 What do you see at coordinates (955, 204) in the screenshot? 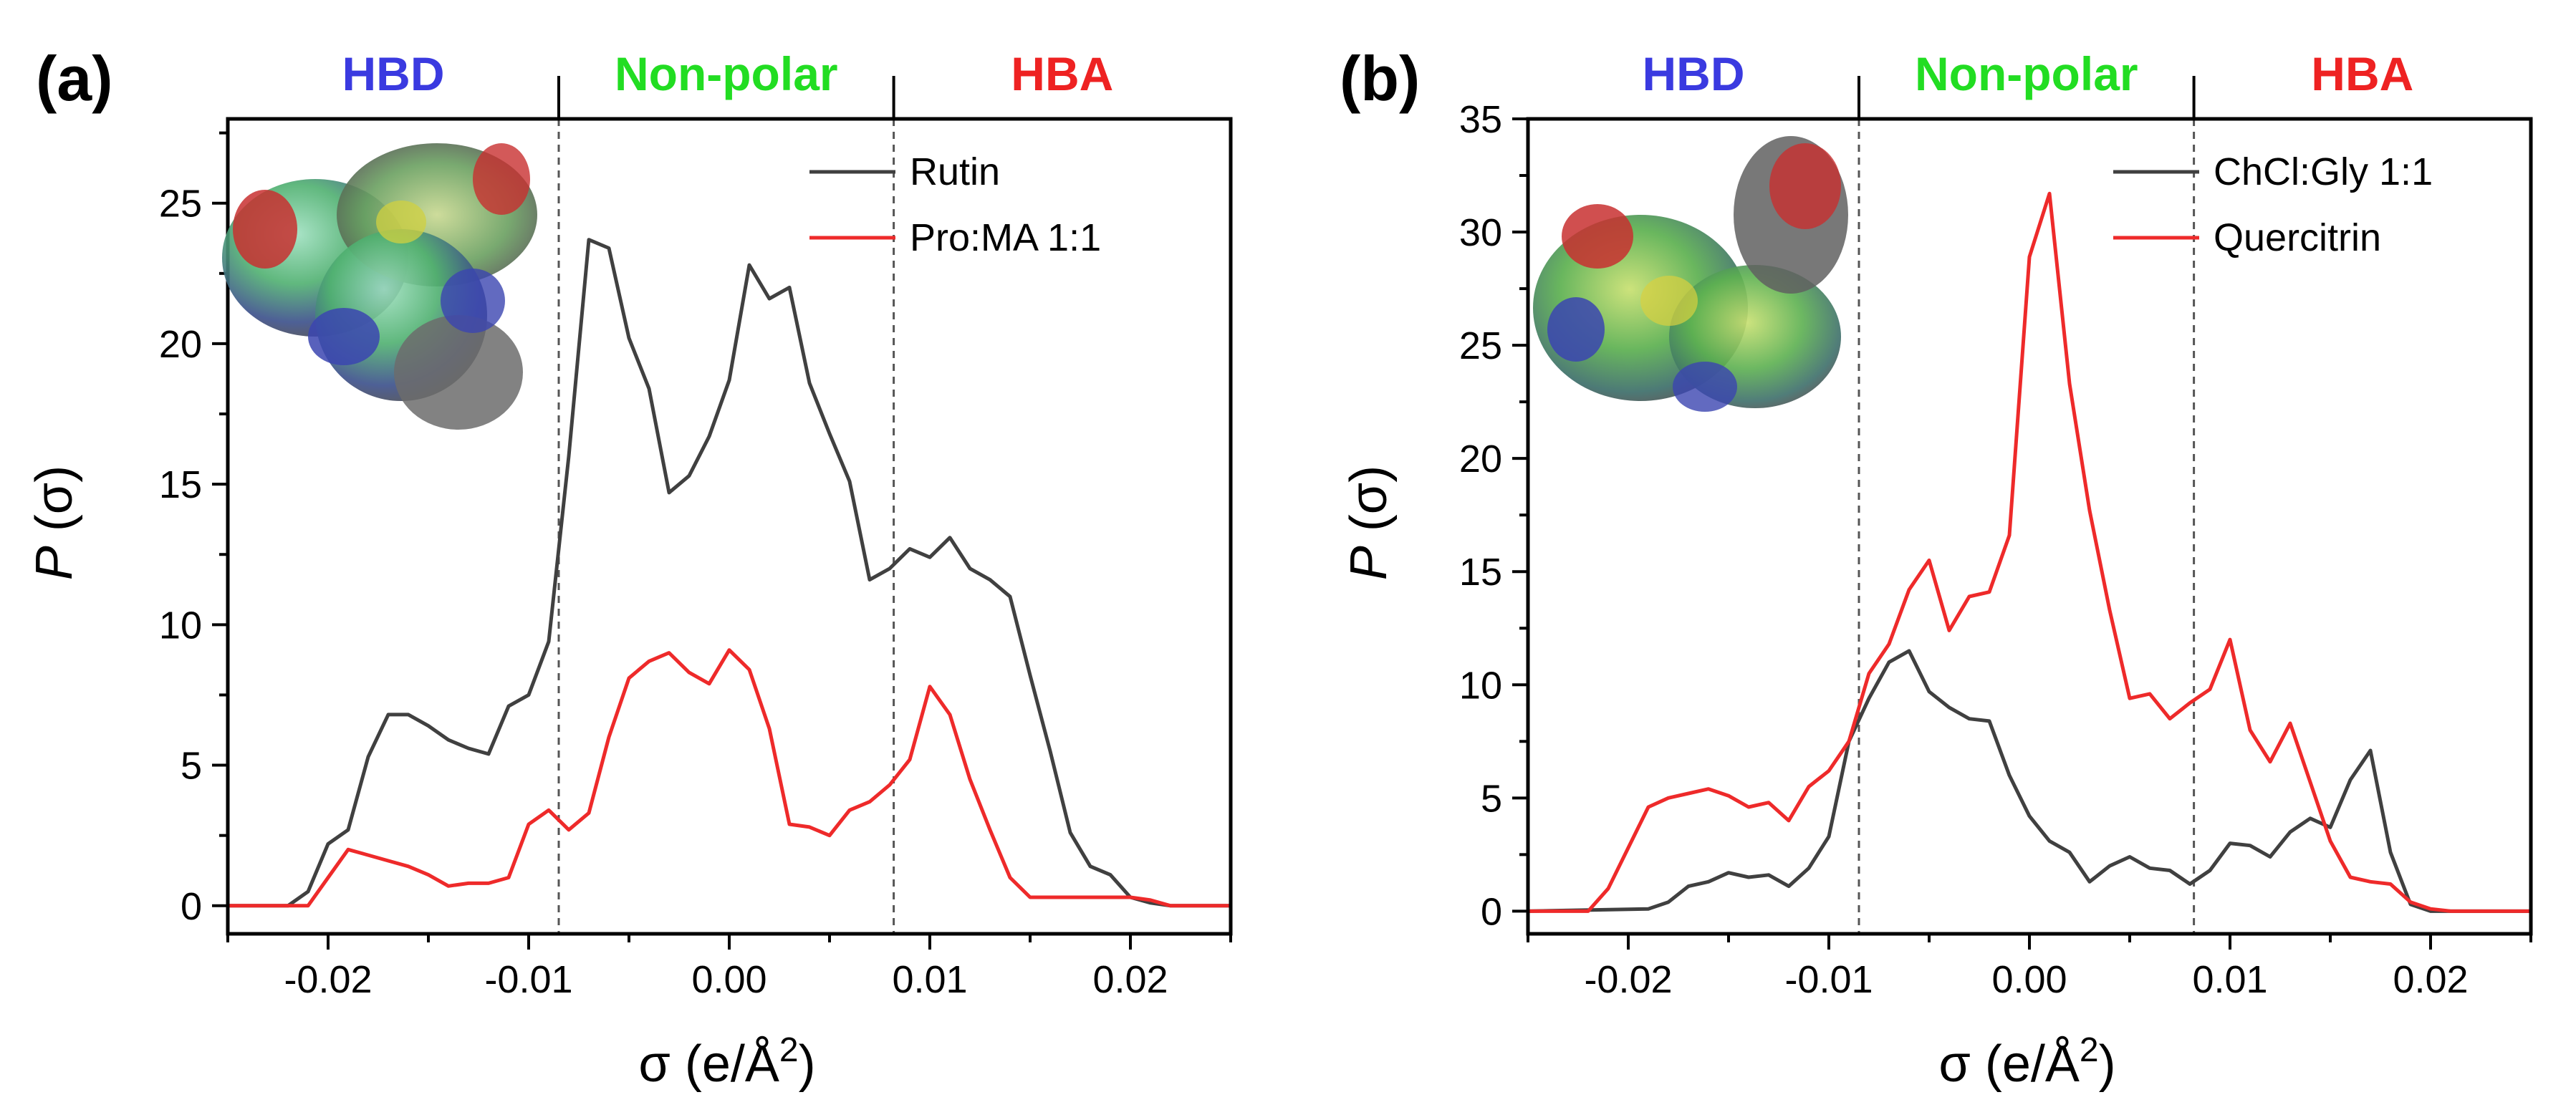
I see `legend: Rutin Pro:MA 1:1` at bounding box center [955, 204].